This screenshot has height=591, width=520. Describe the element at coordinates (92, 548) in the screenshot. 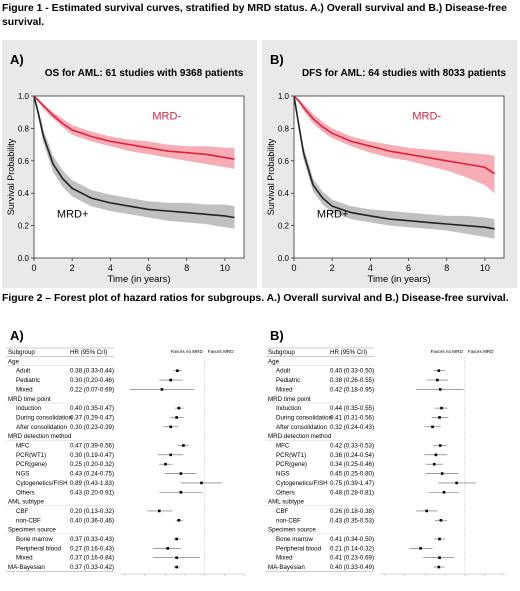

I see `forest-row-hr: 0.27 (0.16-0.43)` at that location.